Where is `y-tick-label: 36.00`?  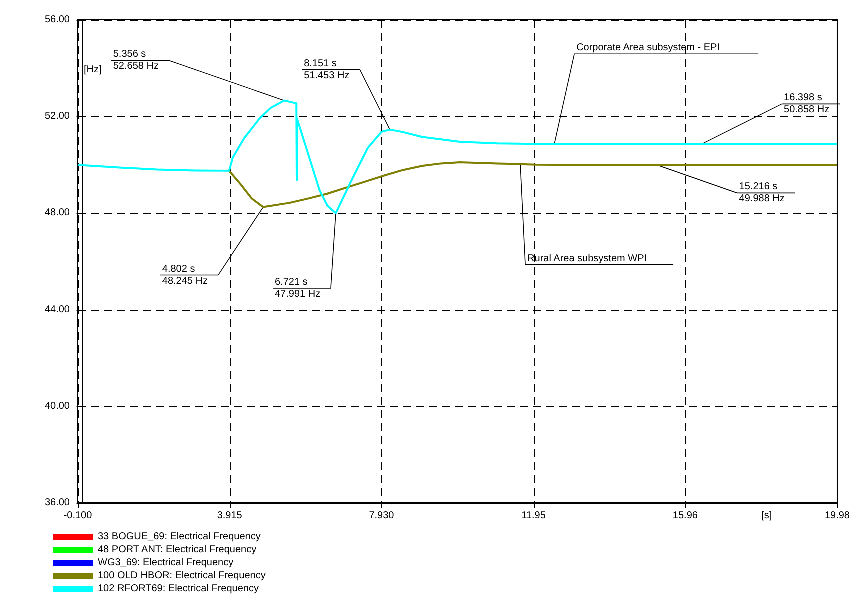
y-tick-label: 36.00 is located at coordinates (57, 503).